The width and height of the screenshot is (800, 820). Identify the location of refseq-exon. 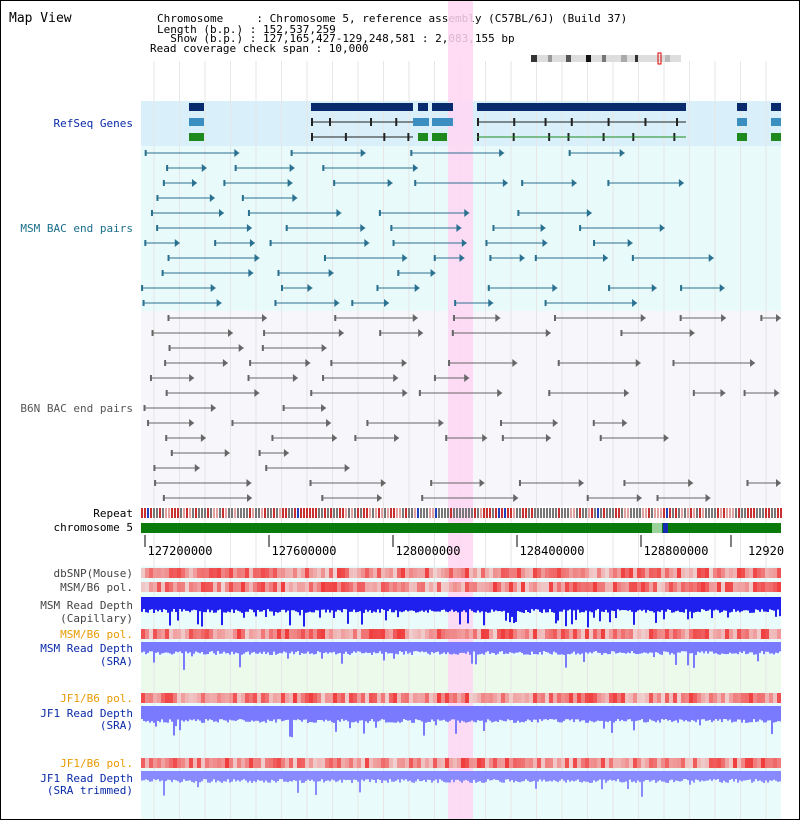
(408, 137).